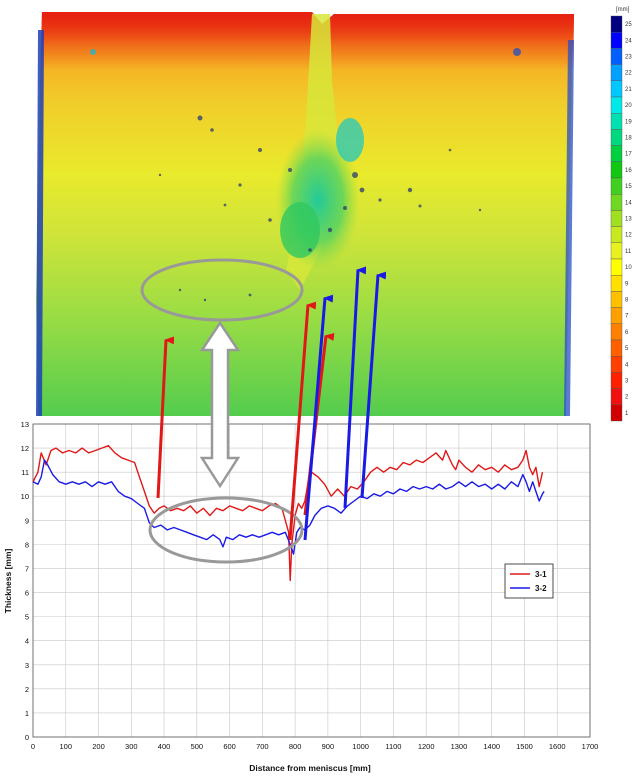 The height and width of the screenshot is (776, 635). I want to click on legend-label-3-1: 3-1, so click(541, 574).